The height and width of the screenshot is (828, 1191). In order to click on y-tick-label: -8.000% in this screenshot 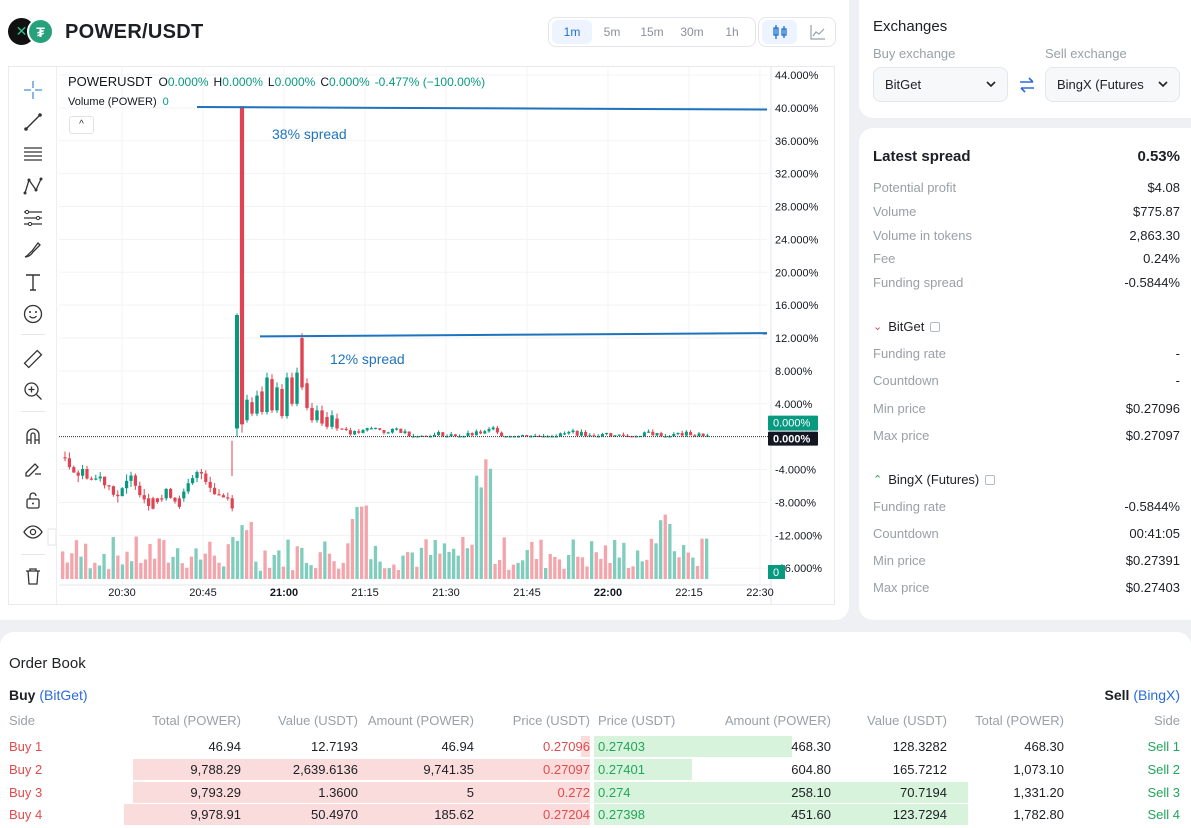, I will do `click(795, 503)`.